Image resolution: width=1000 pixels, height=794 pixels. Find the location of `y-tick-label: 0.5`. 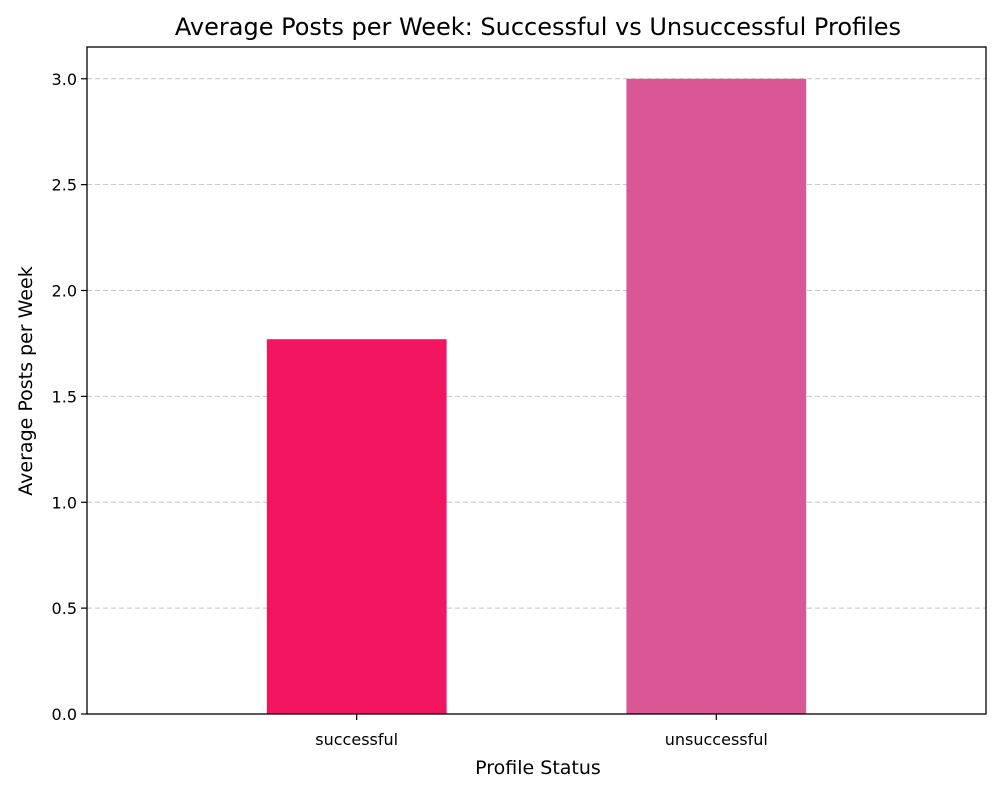

y-tick-label: 0.5 is located at coordinates (64, 608).